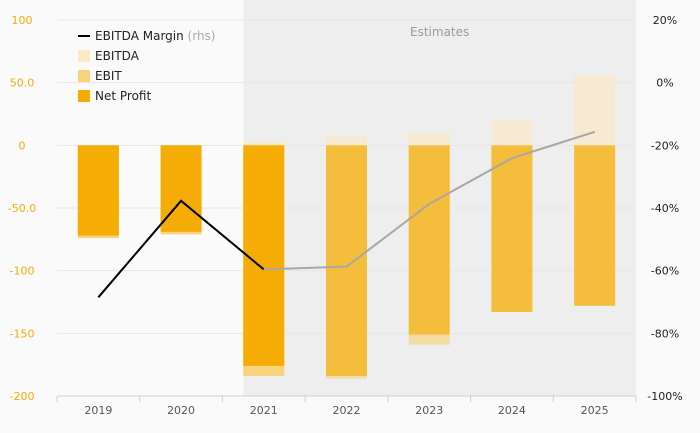 The height and width of the screenshot is (433, 700). I want to click on x-tick-label: 2023, so click(429, 410).